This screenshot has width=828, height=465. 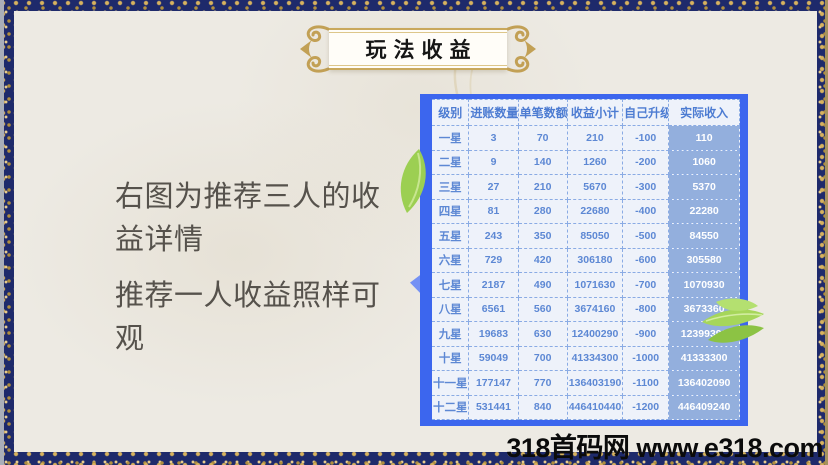 What do you see at coordinates (595, 383) in the screenshot?
I see `value-cell: 136403190` at bounding box center [595, 383].